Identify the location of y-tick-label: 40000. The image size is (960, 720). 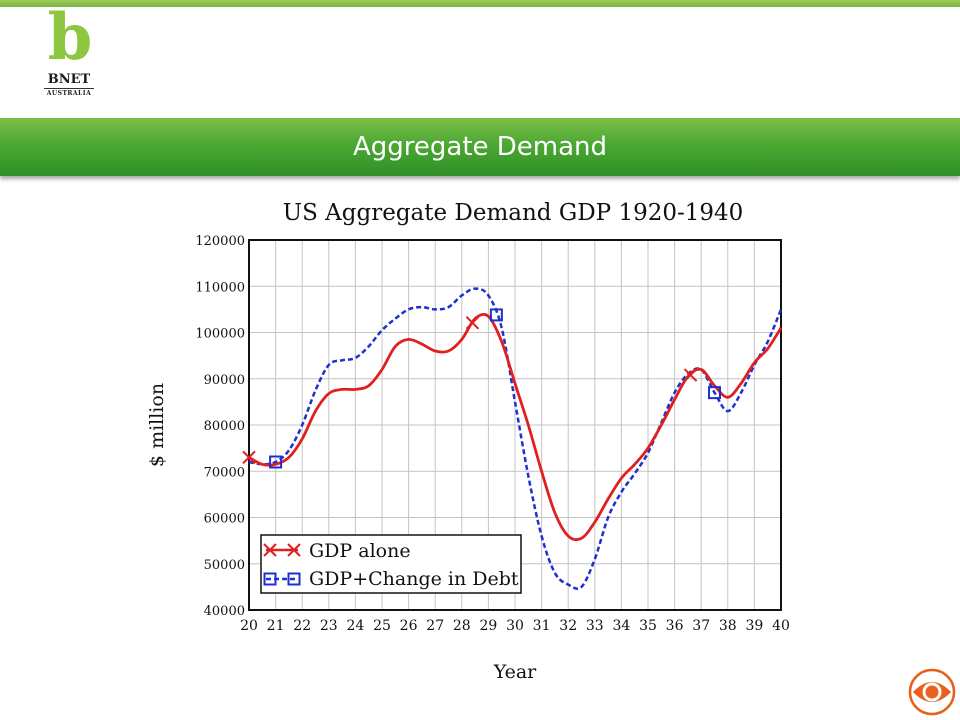
(224, 611).